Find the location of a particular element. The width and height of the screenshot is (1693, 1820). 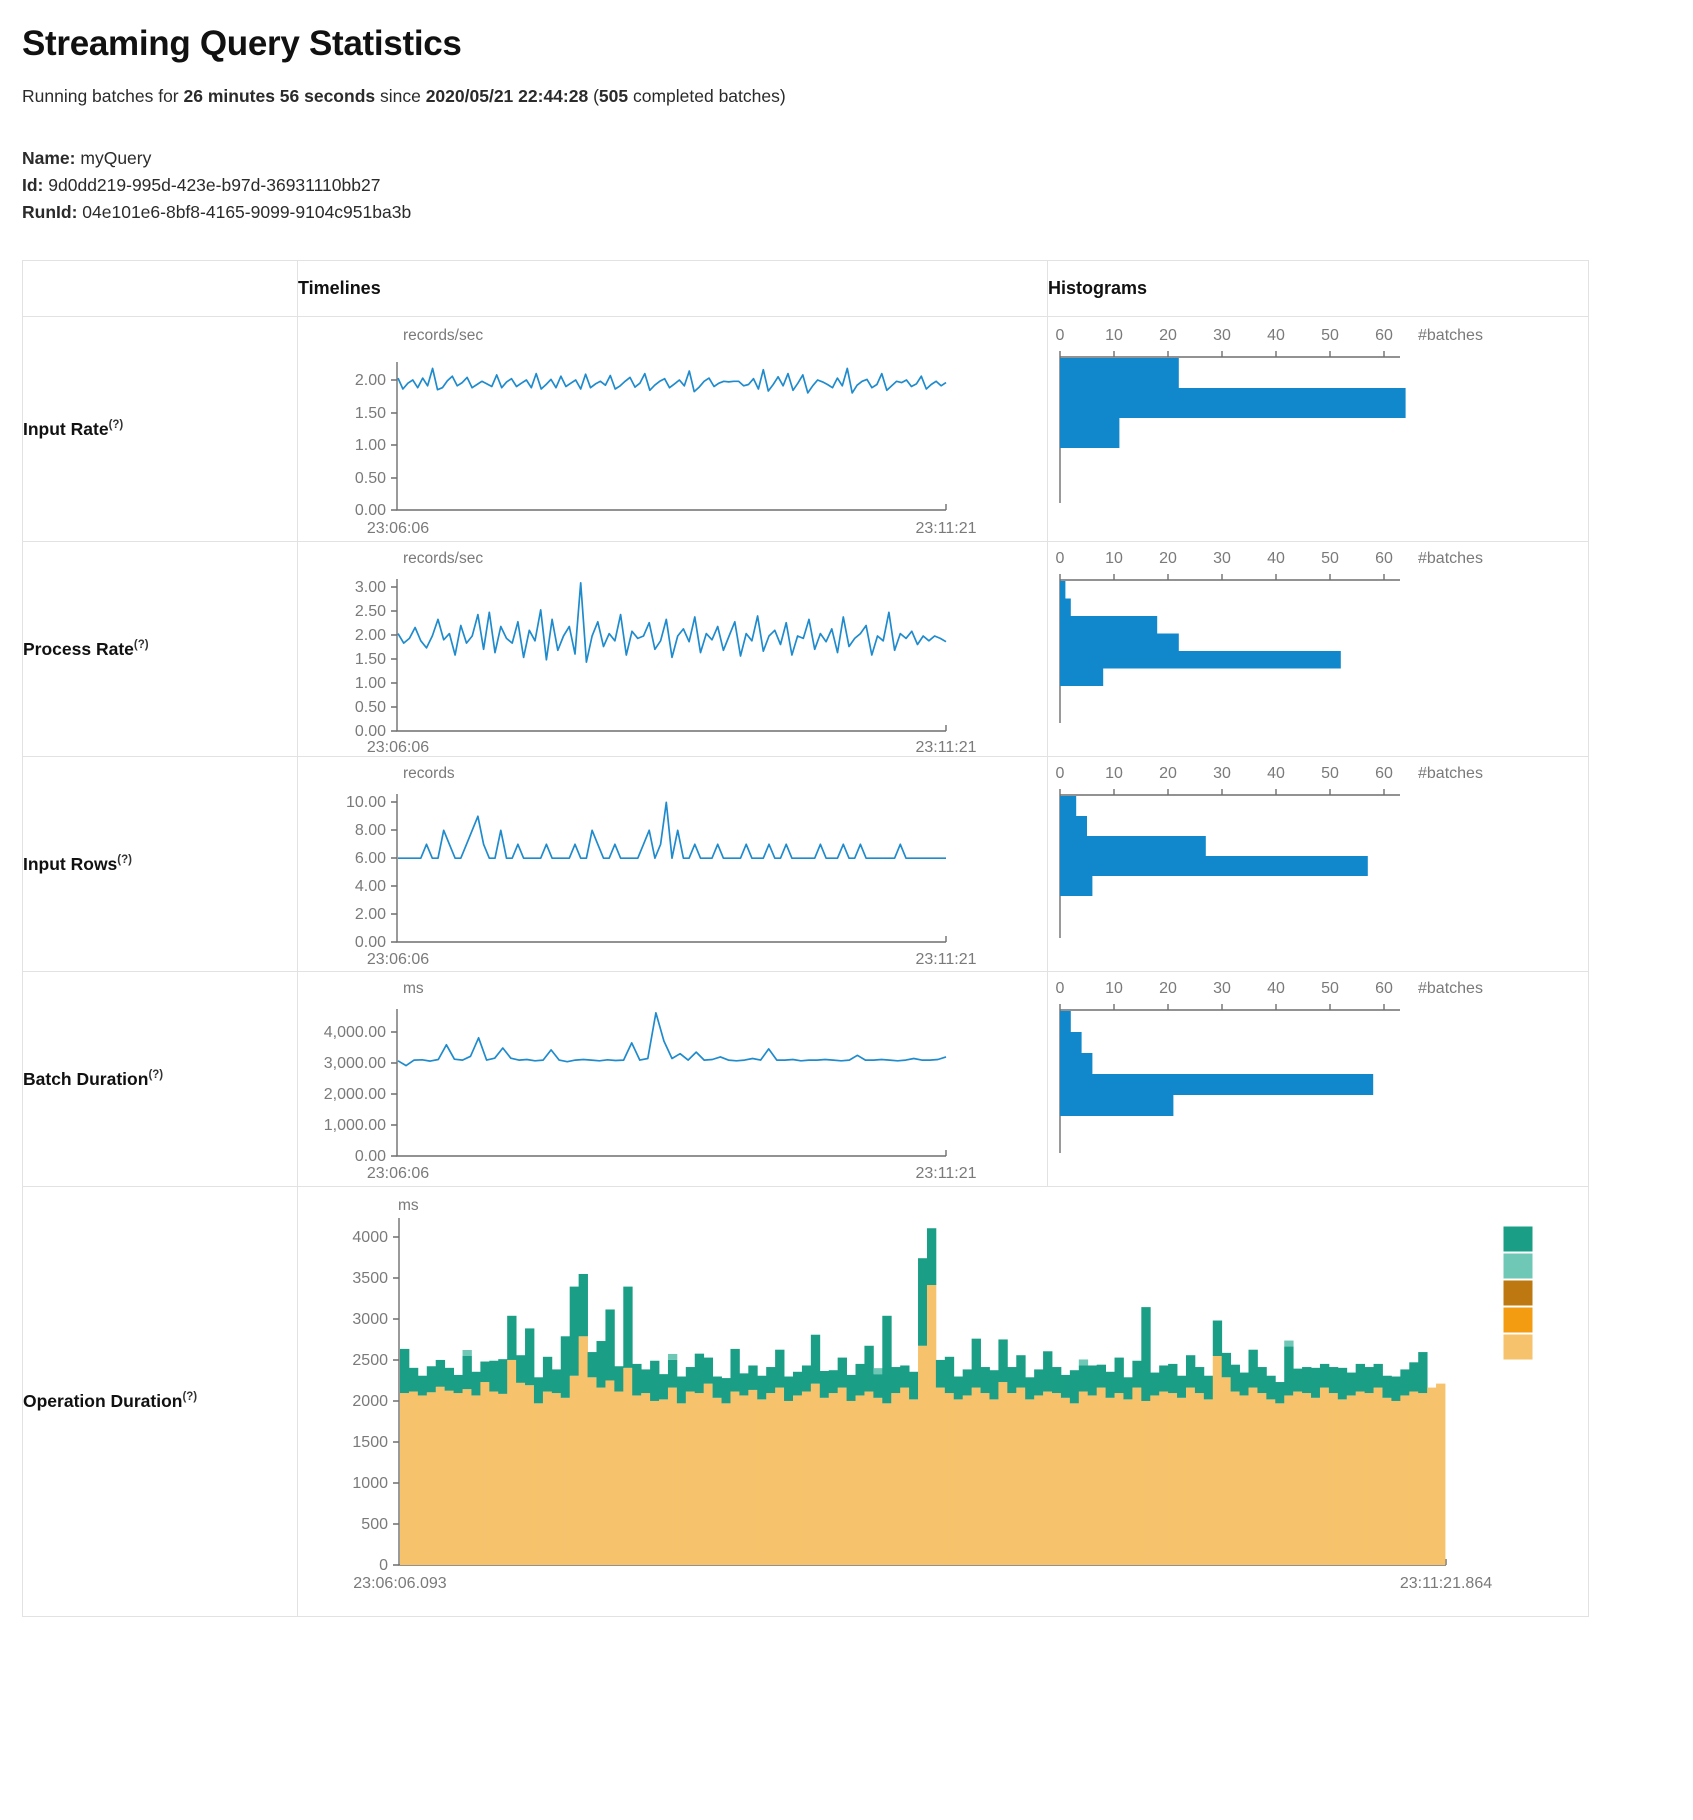

y-tick: 1500 is located at coordinates (370, 1442).